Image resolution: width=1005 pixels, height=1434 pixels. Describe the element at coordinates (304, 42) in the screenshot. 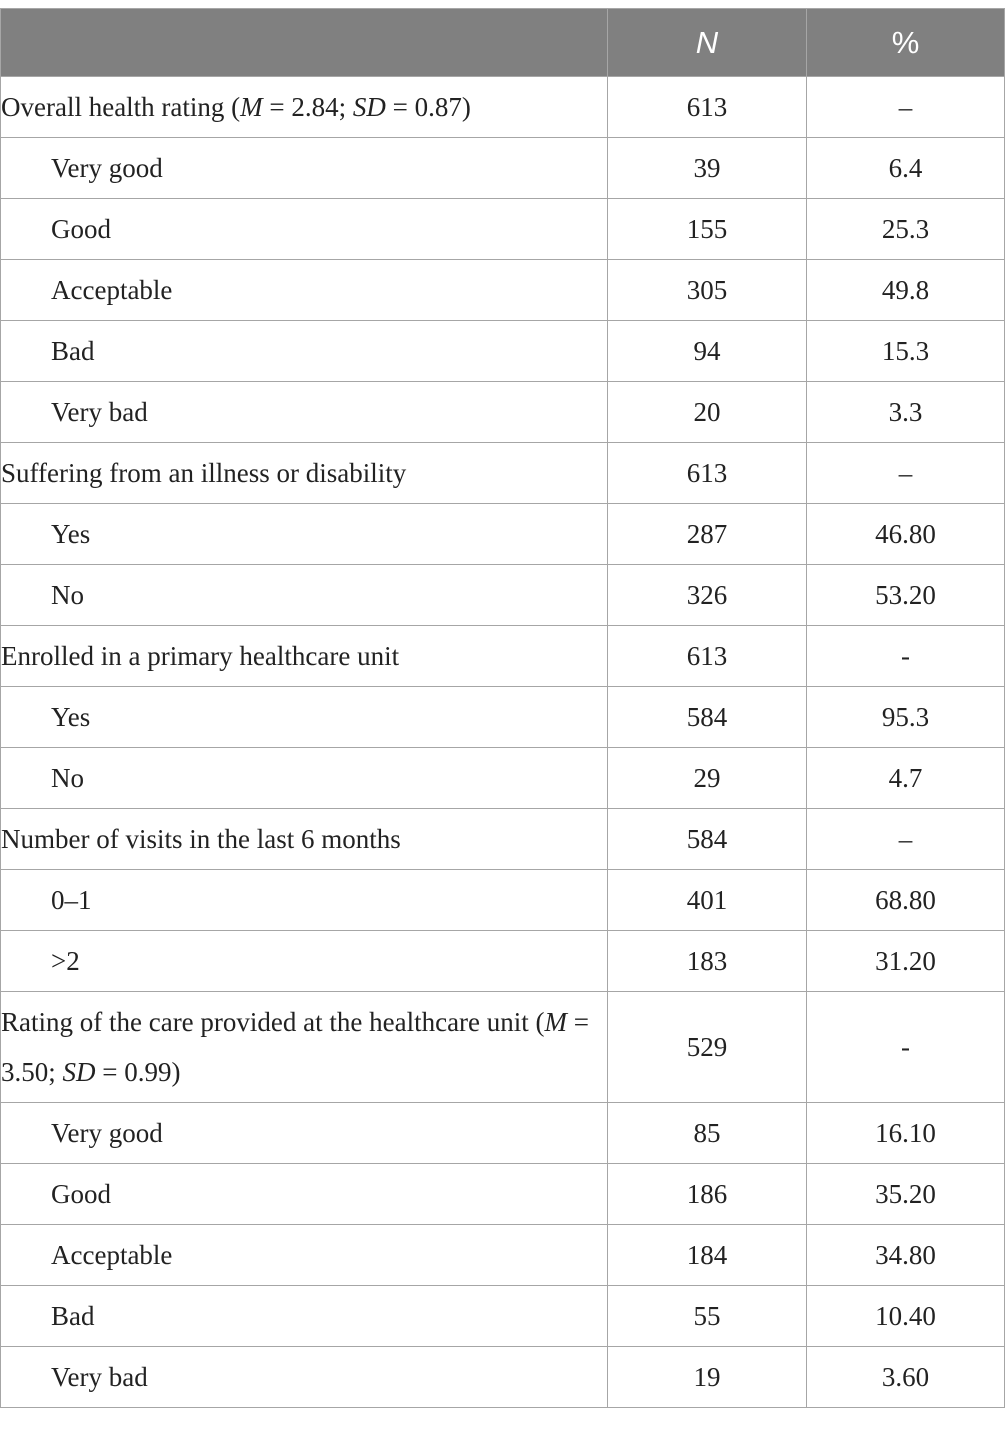

I see `header-label` at that location.